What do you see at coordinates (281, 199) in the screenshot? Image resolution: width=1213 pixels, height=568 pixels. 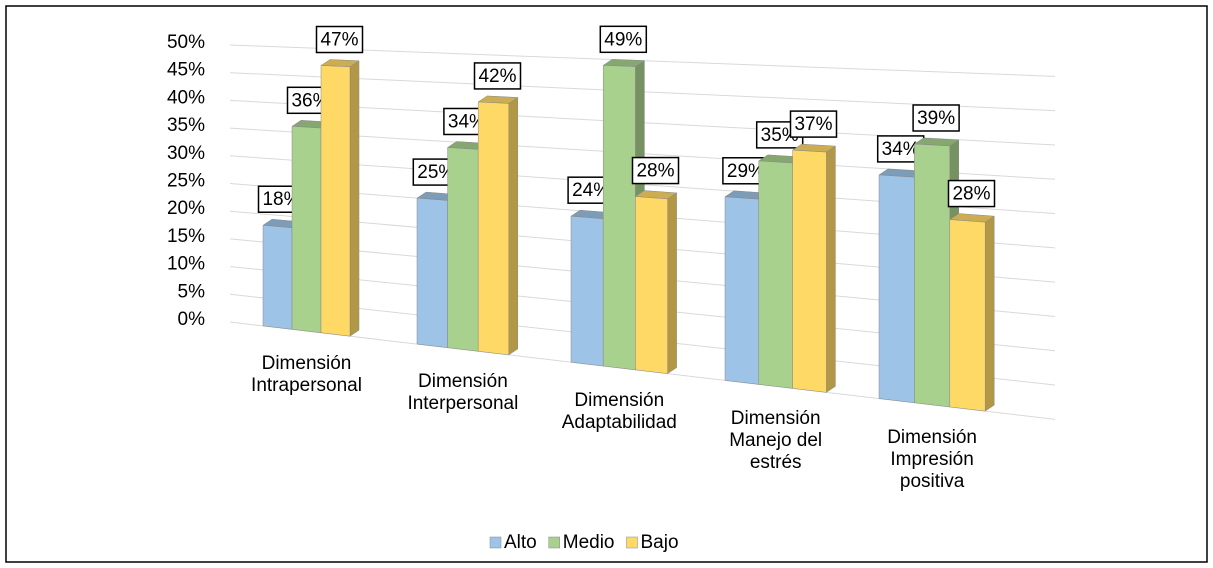 I see `data-label: 18%` at bounding box center [281, 199].